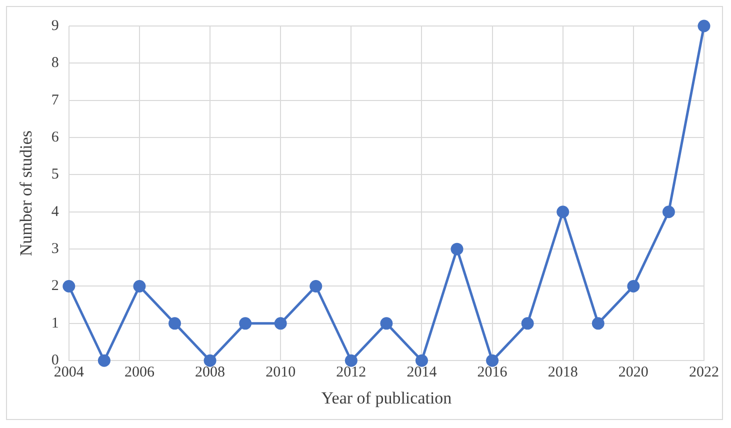 This screenshot has height=428, width=731. What do you see at coordinates (55, 63) in the screenshot?
I see `y-tick-label: 8` at bounding box center [55, 63].